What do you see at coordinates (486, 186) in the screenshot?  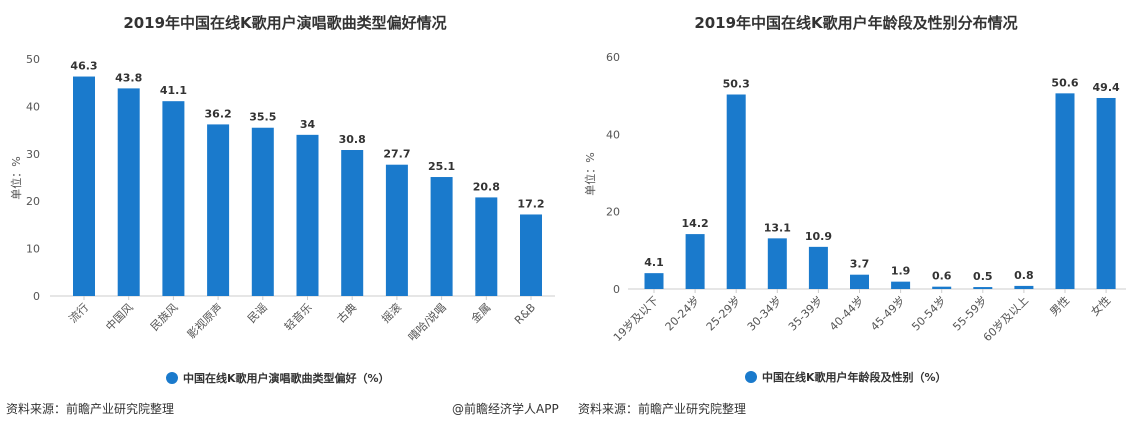 I see `data-label: 20.8` at bounding box center [486, 186].